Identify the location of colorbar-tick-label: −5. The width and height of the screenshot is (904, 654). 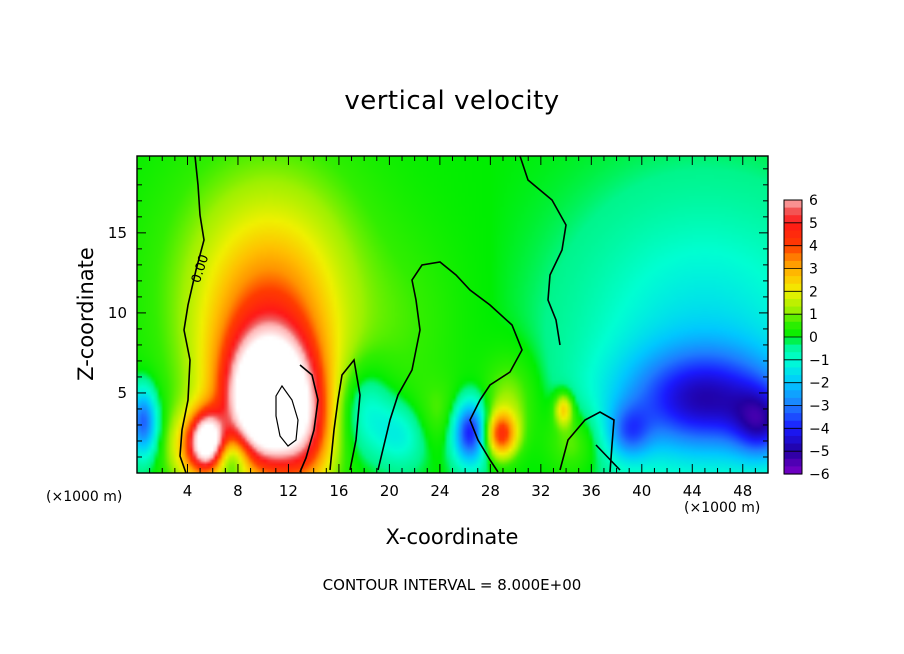
(819, 452).